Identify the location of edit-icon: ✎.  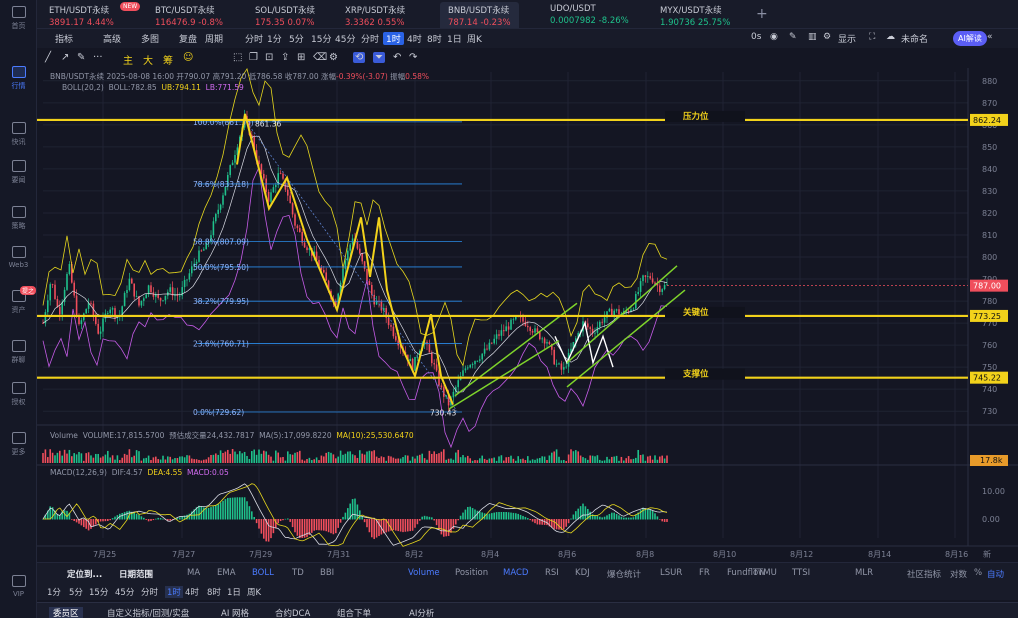
(793, 37).